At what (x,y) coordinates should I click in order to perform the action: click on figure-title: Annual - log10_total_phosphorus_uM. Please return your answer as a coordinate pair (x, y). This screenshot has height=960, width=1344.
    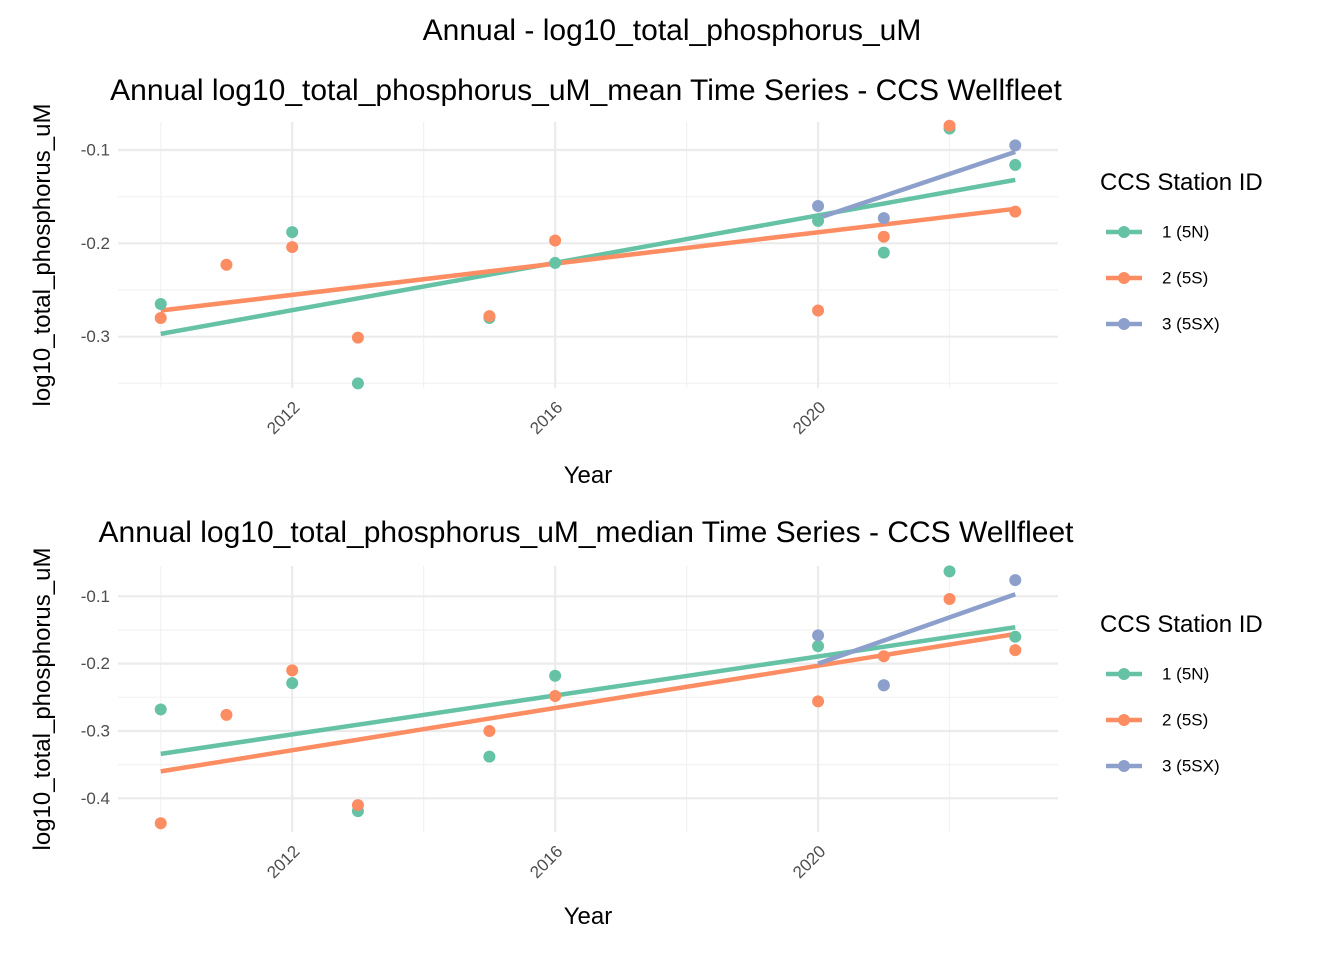
    Looking at the image, I should click on (672, 30).